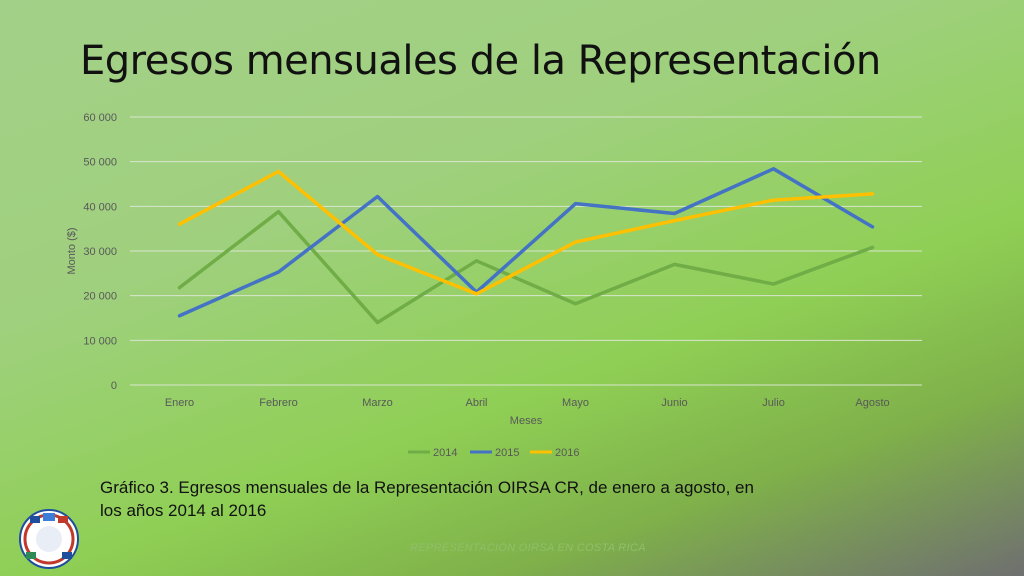 The image size is (1024, 576). Describe the element at coordinates (526, 267) in the screenshot. I see `series-line-2014` at that location.